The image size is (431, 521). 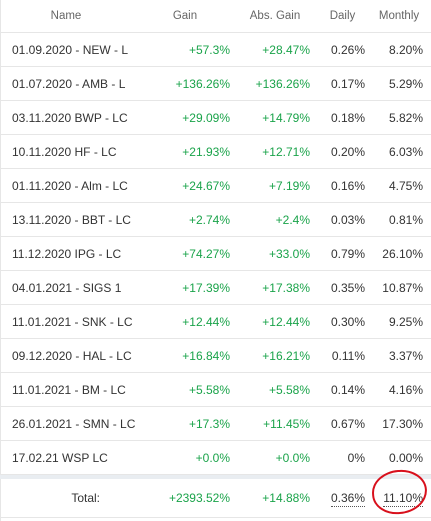 What do you see at coordinates (402, 287) in the screenshot?
I see `row-monthly: 10.87%` at bounding box center [402, 287].